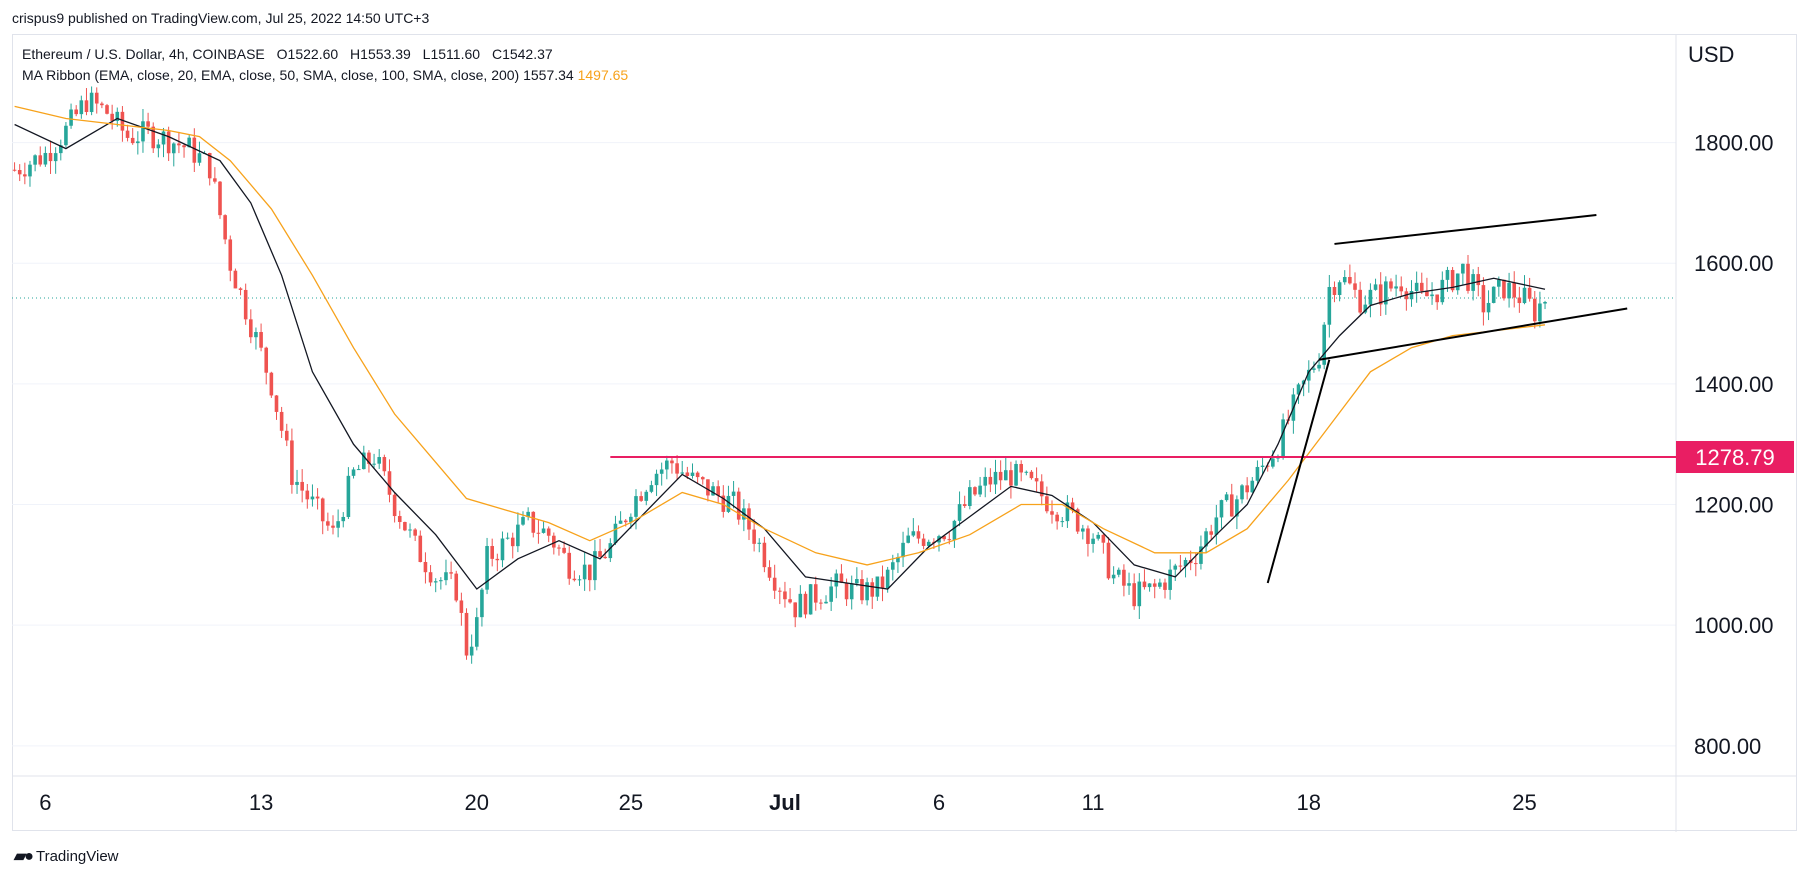 This screenshot has width=1813, height=876. I want to click on trendline-channel-upper, so click(1465, 229).